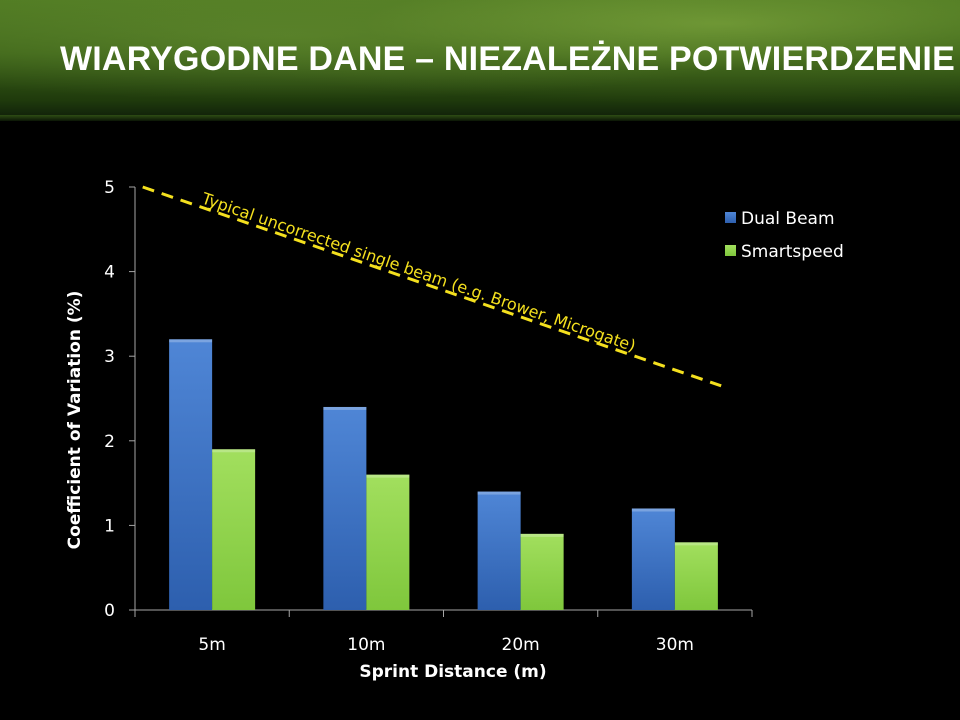 Image resolution: width=960 pixels, height=720 pixels. Describe the element at coordinates (542, 571) in the screenshot. I see `bar-smartspeed-20m` at that location.